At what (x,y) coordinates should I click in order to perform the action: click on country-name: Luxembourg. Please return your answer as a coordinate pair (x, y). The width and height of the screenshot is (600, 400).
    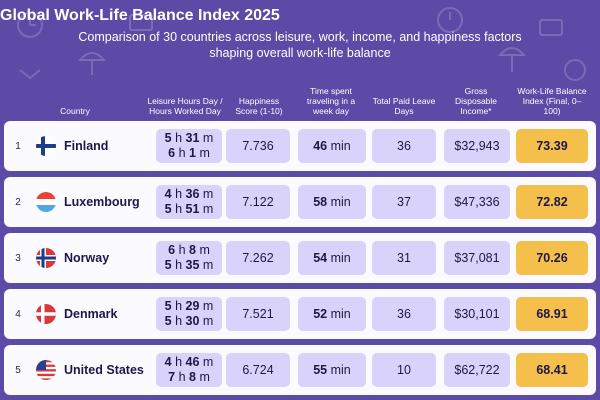
    Looking at the image, I should click on (102, 202).